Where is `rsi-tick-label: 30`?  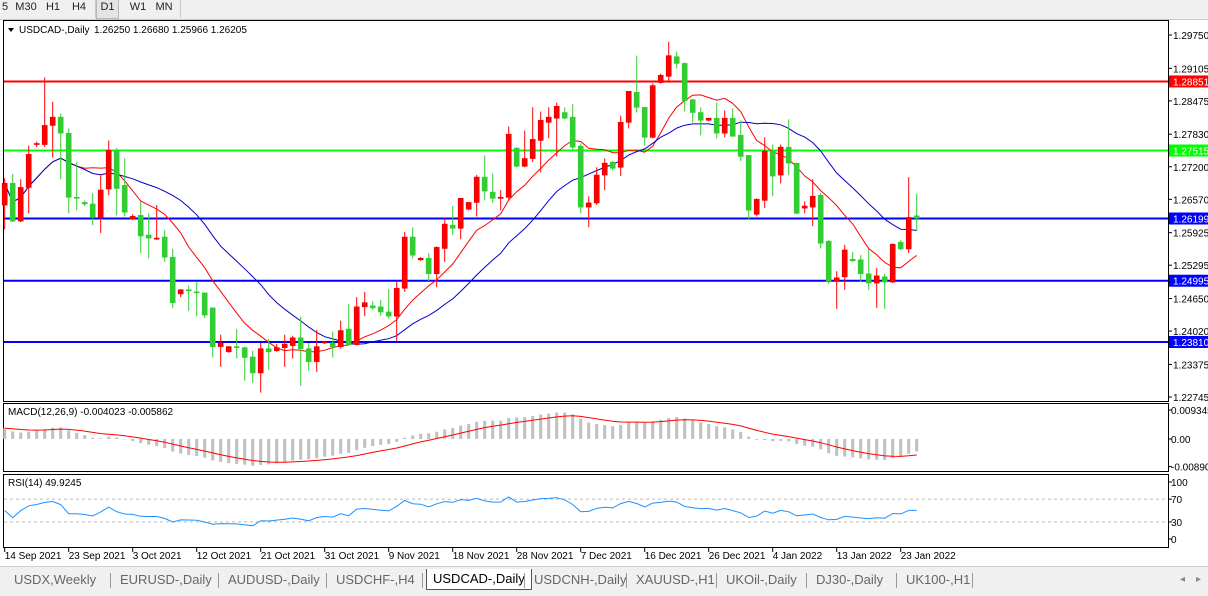 rsi-tick-label: 30 is located at coordinates (1177, 523).